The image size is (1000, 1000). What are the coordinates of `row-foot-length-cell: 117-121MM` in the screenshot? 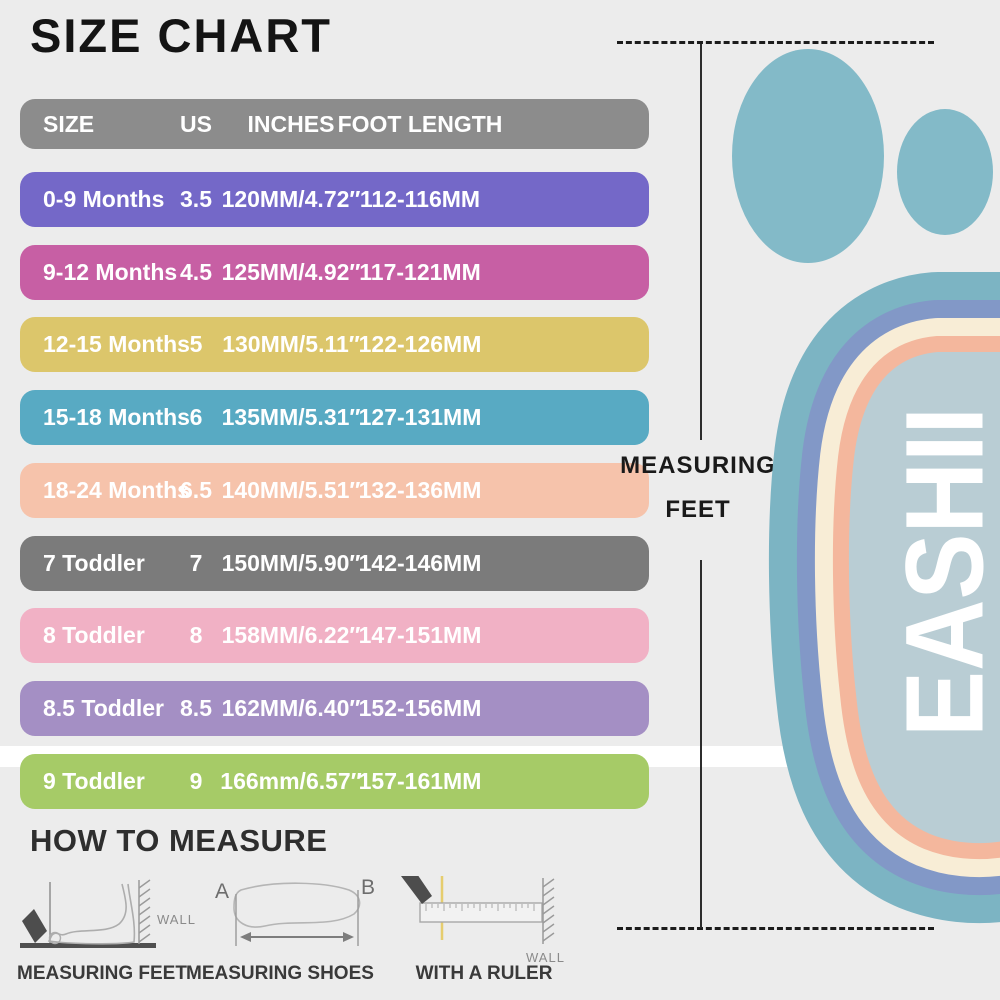 It's located at (420, 271).